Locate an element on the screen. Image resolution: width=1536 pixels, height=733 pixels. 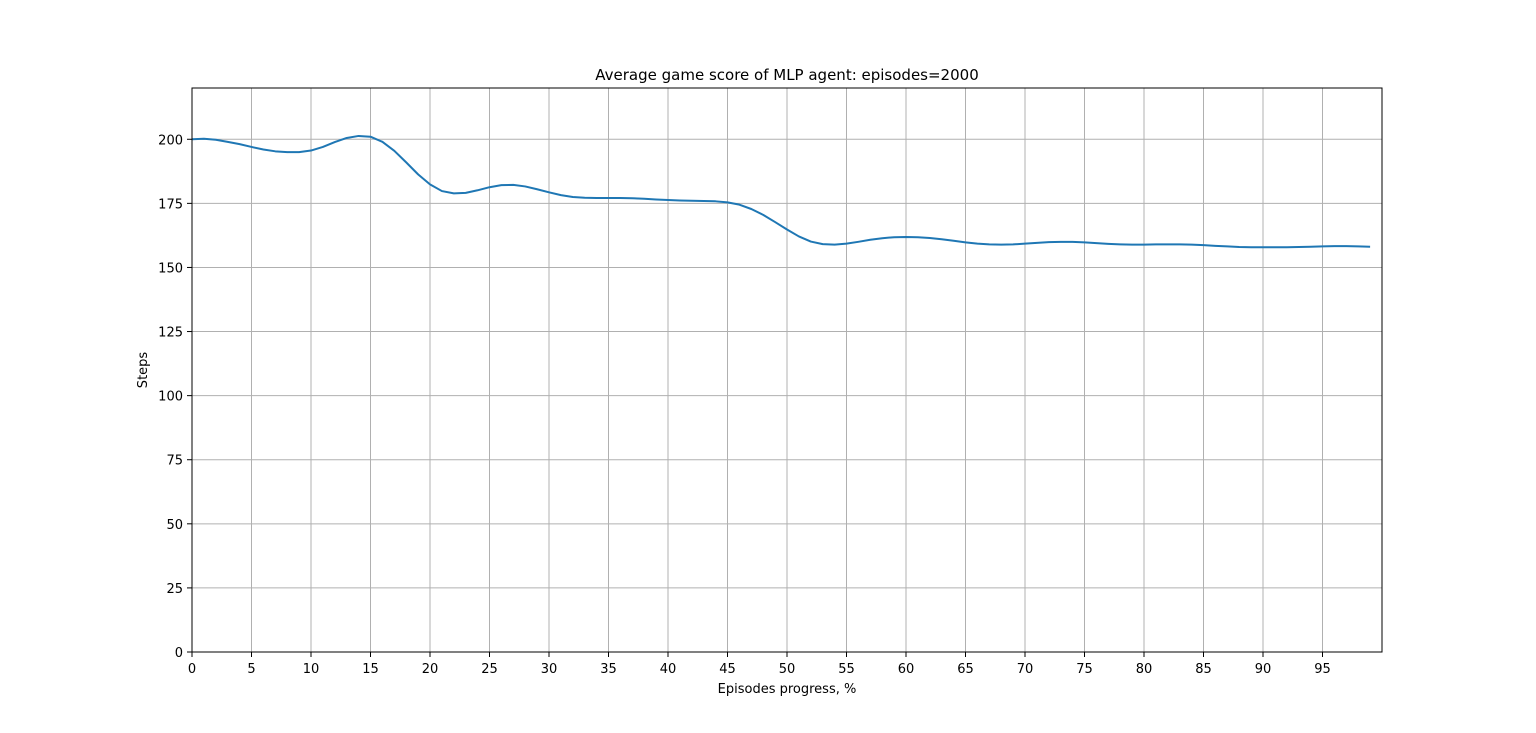
x-tick-label: 20 is located at coordinates (430, 669).